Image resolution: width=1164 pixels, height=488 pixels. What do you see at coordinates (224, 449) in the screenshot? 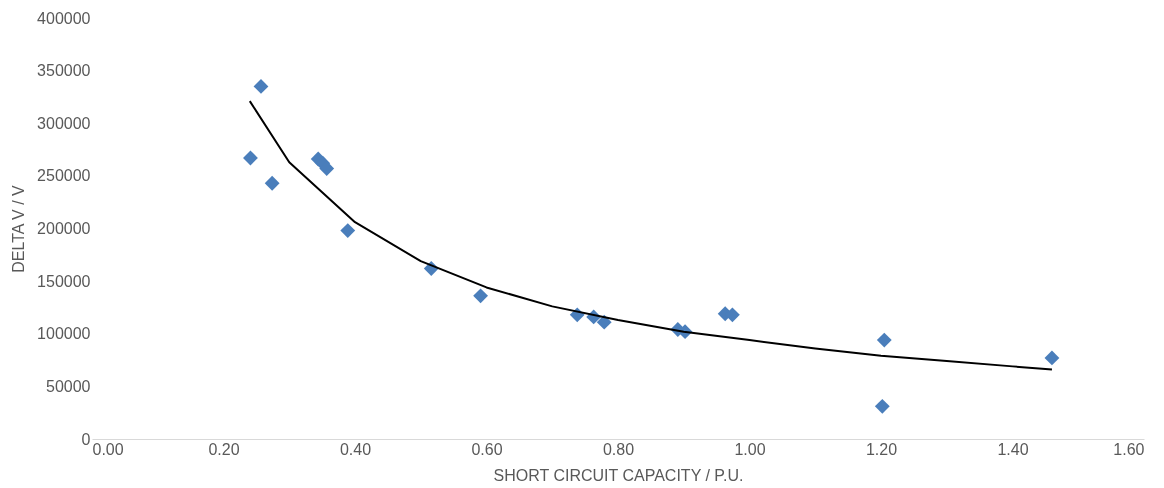
I see `x-tick-label: 0.20` at bounding box center [224, 449].